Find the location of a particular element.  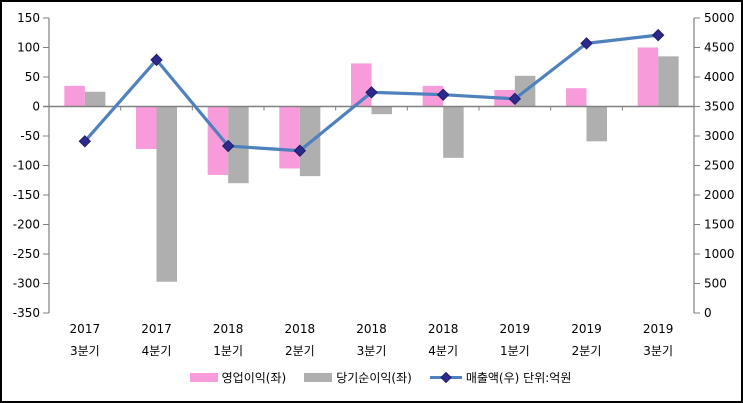

revenue-legend-label: 매출액(우) 단위:억원 is located at coordinates (518, 378).